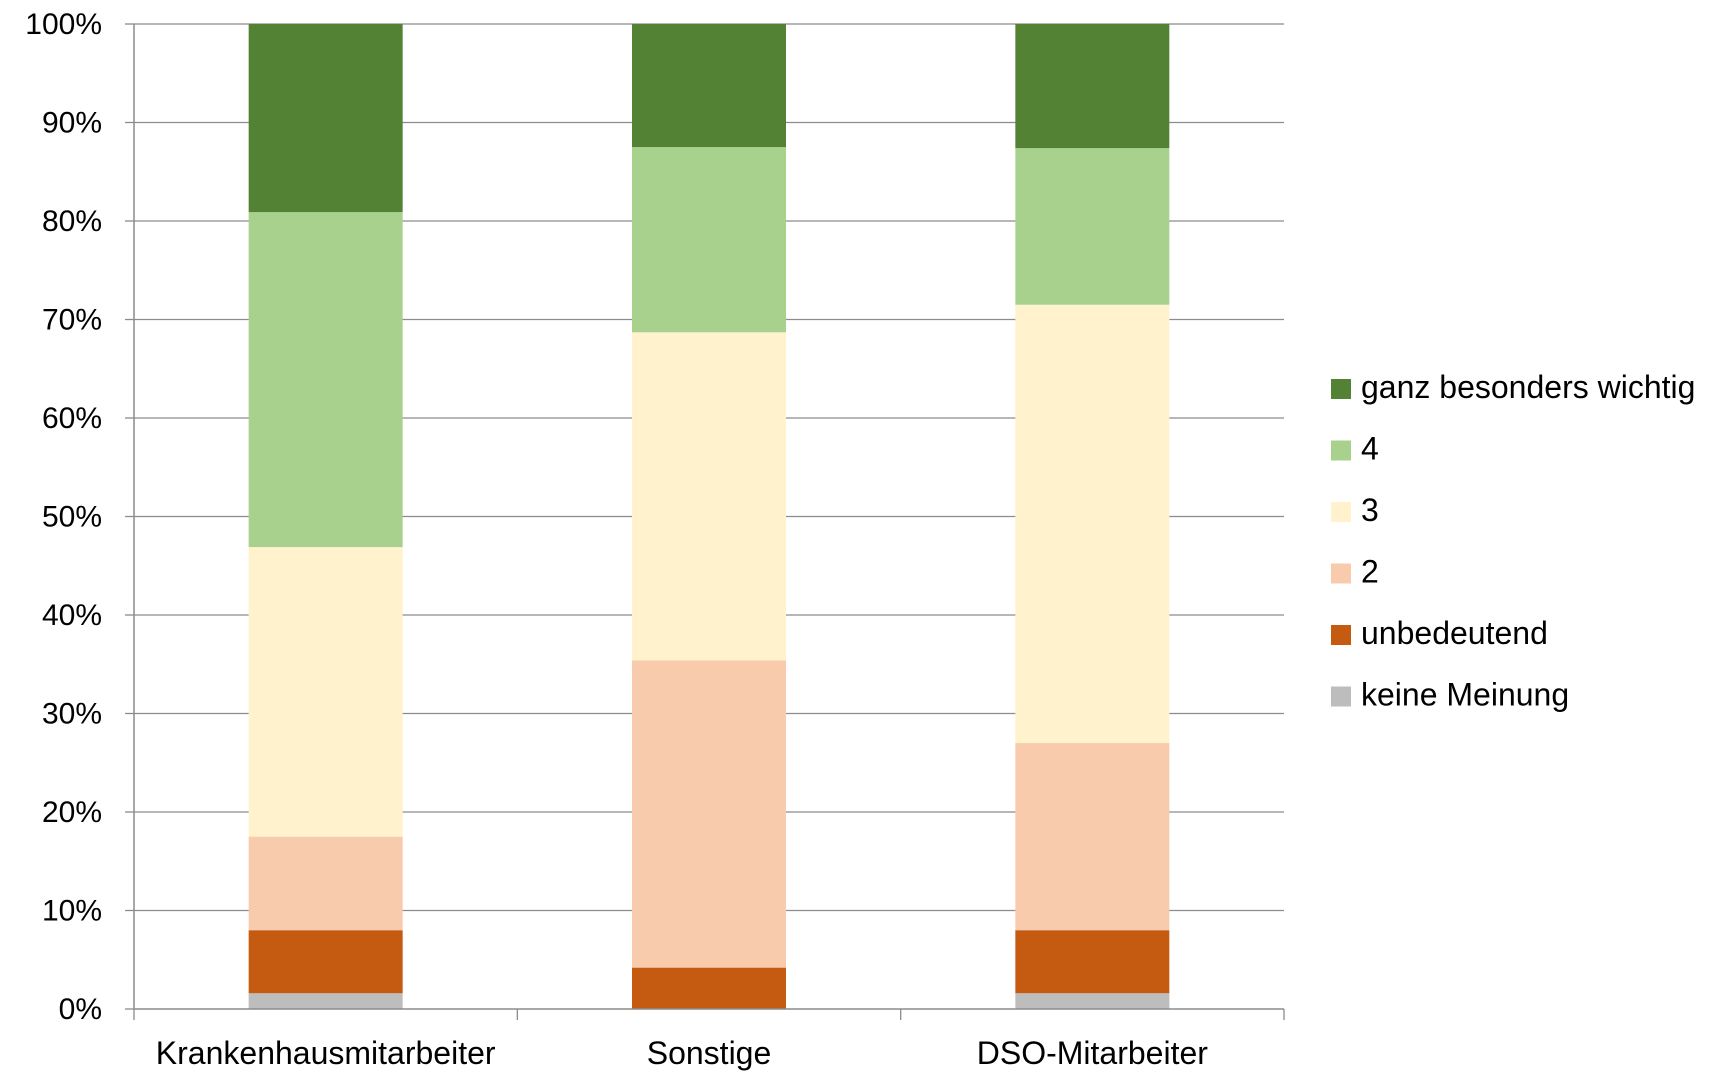 This screenshot has height=1071, width=1720. I want to click on y-tick-label: 30%, so click(72, 714).